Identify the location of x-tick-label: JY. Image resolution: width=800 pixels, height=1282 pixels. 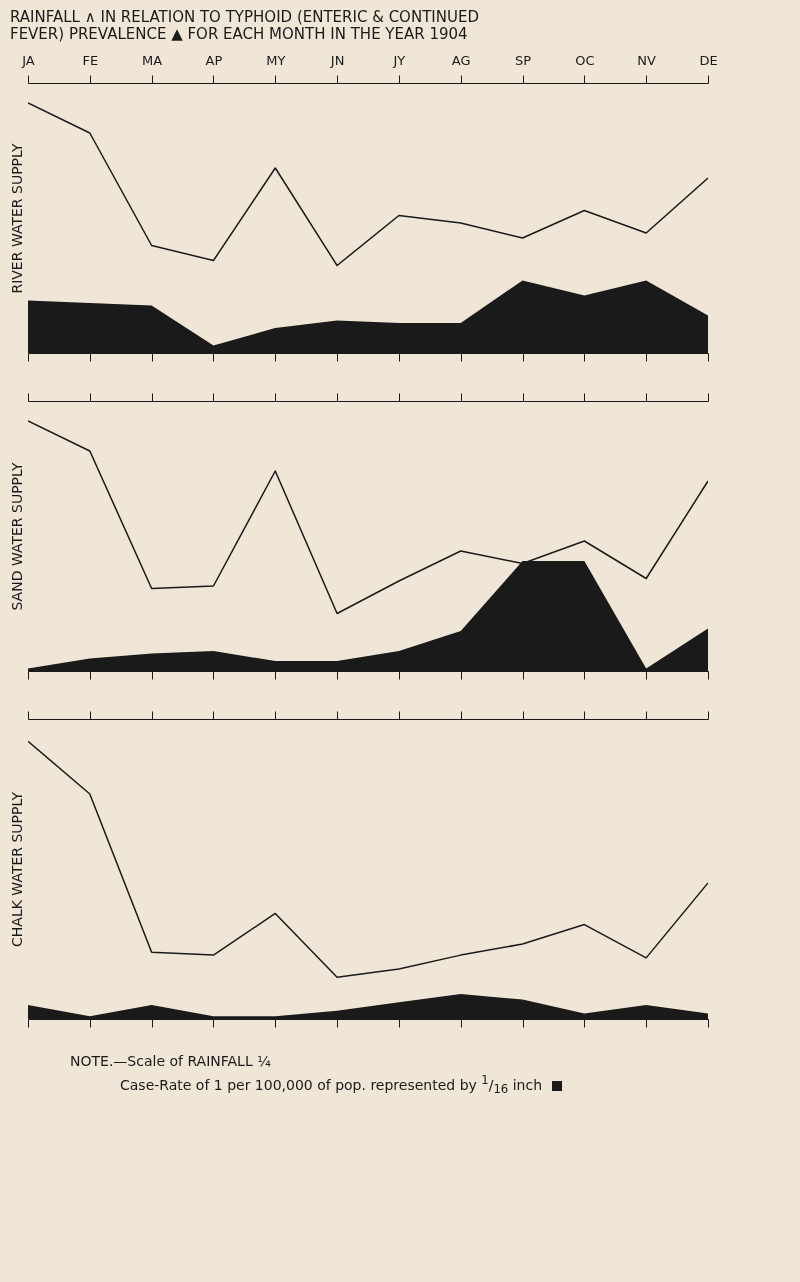
(399, 60).